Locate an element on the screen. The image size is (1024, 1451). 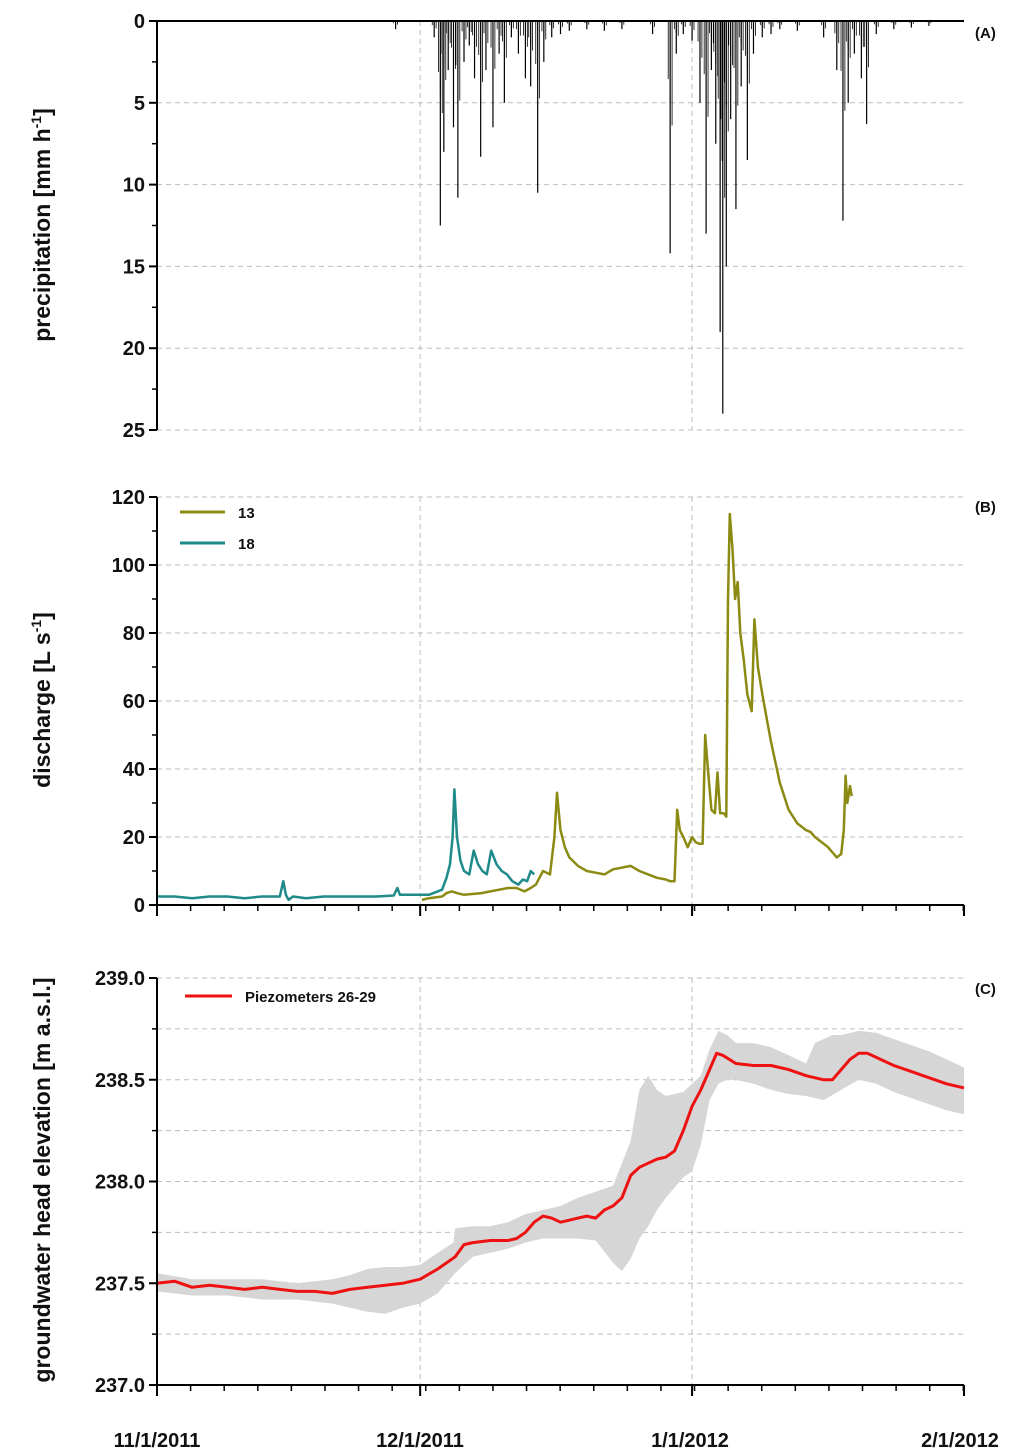
panel-c-legend: Piezometers 26-29 is located at coordinates (280, 997).